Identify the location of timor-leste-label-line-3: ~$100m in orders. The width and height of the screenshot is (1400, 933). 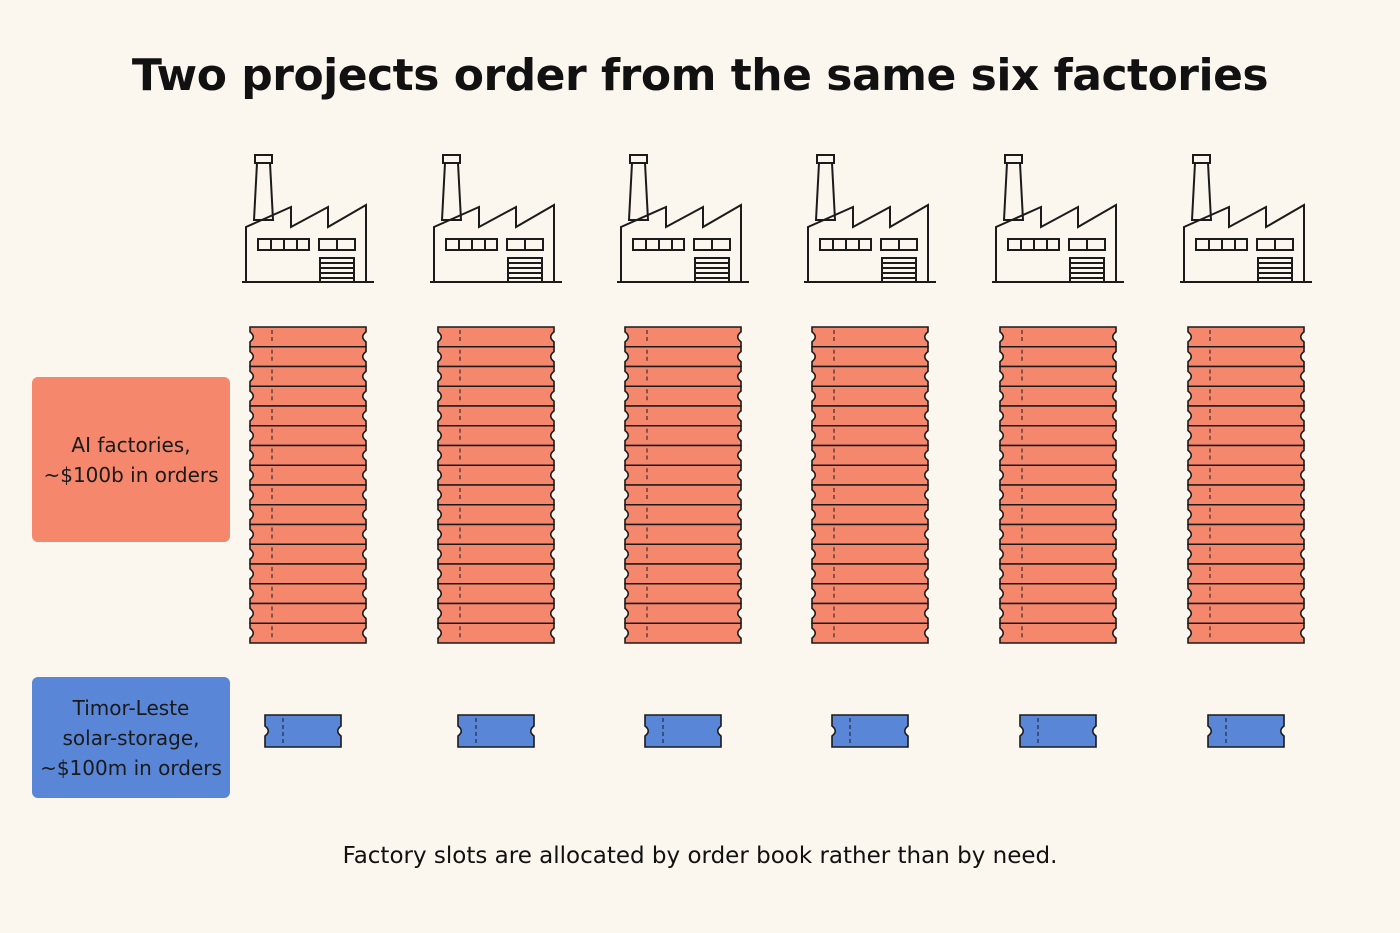
(131, 767).